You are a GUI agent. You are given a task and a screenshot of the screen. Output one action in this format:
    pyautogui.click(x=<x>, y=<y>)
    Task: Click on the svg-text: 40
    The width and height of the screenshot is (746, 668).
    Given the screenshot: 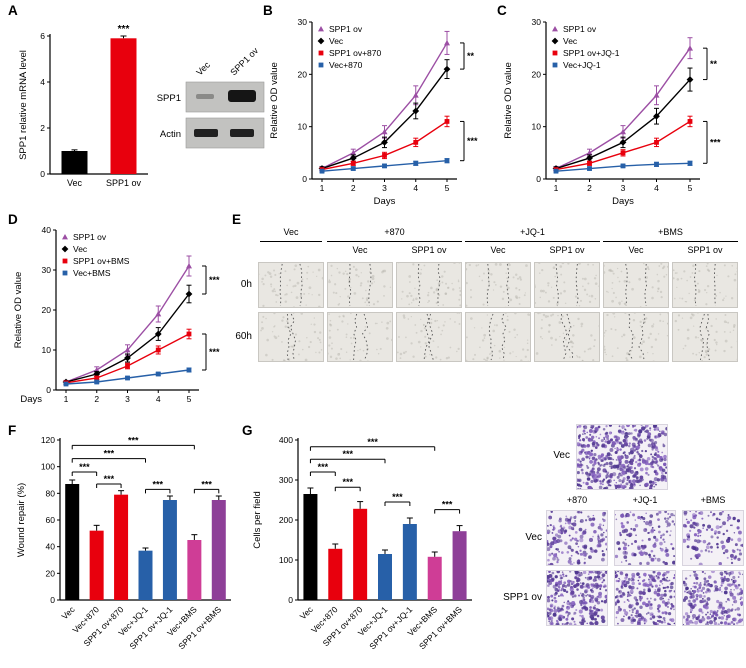 What is the action you would take?
    pyautogui.click(x=47, y=230)
    